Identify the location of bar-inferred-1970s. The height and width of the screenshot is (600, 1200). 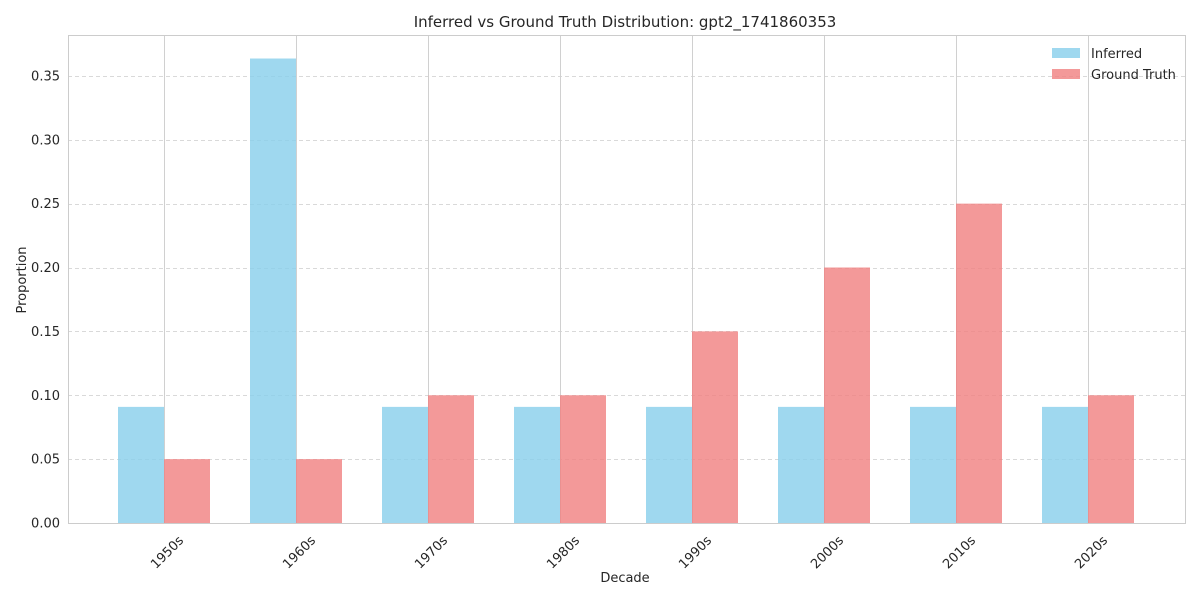
(405, 464).